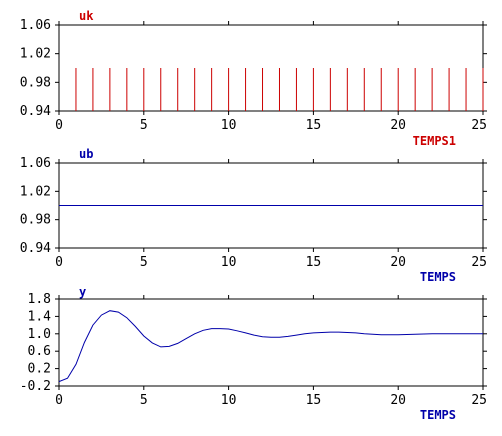 Image resolution: width=502 pixels, height=436 pixels. What do you see at coordinates (39, 369) in the screenshot?
I see `y-tick-label: 0.2` at bounding box center [39, 369].